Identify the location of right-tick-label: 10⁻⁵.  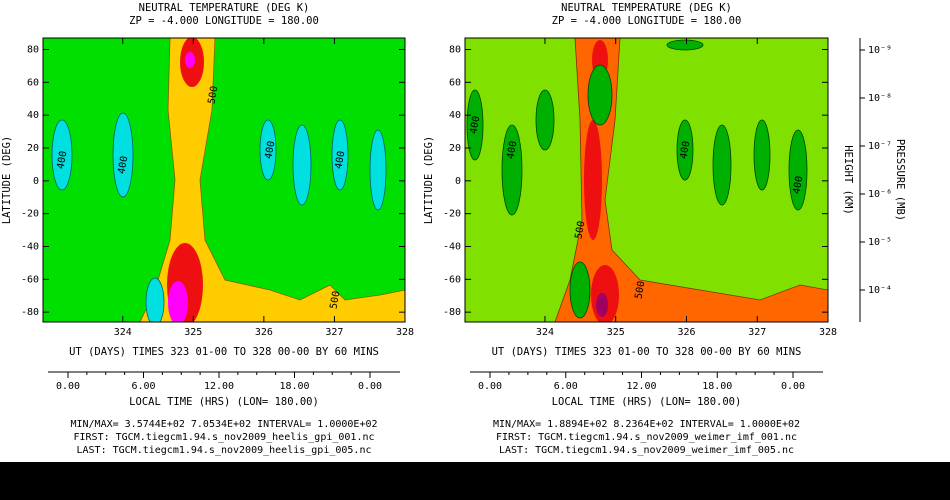
(880, 242).